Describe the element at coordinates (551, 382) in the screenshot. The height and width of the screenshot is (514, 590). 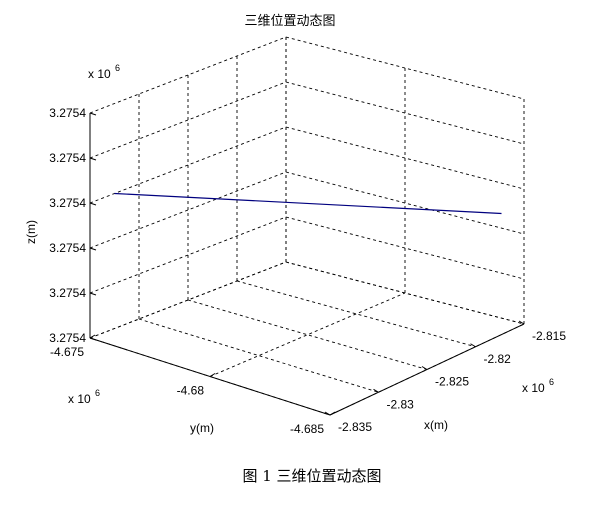
I see `x-multiplier-exponent: 6` at that location.